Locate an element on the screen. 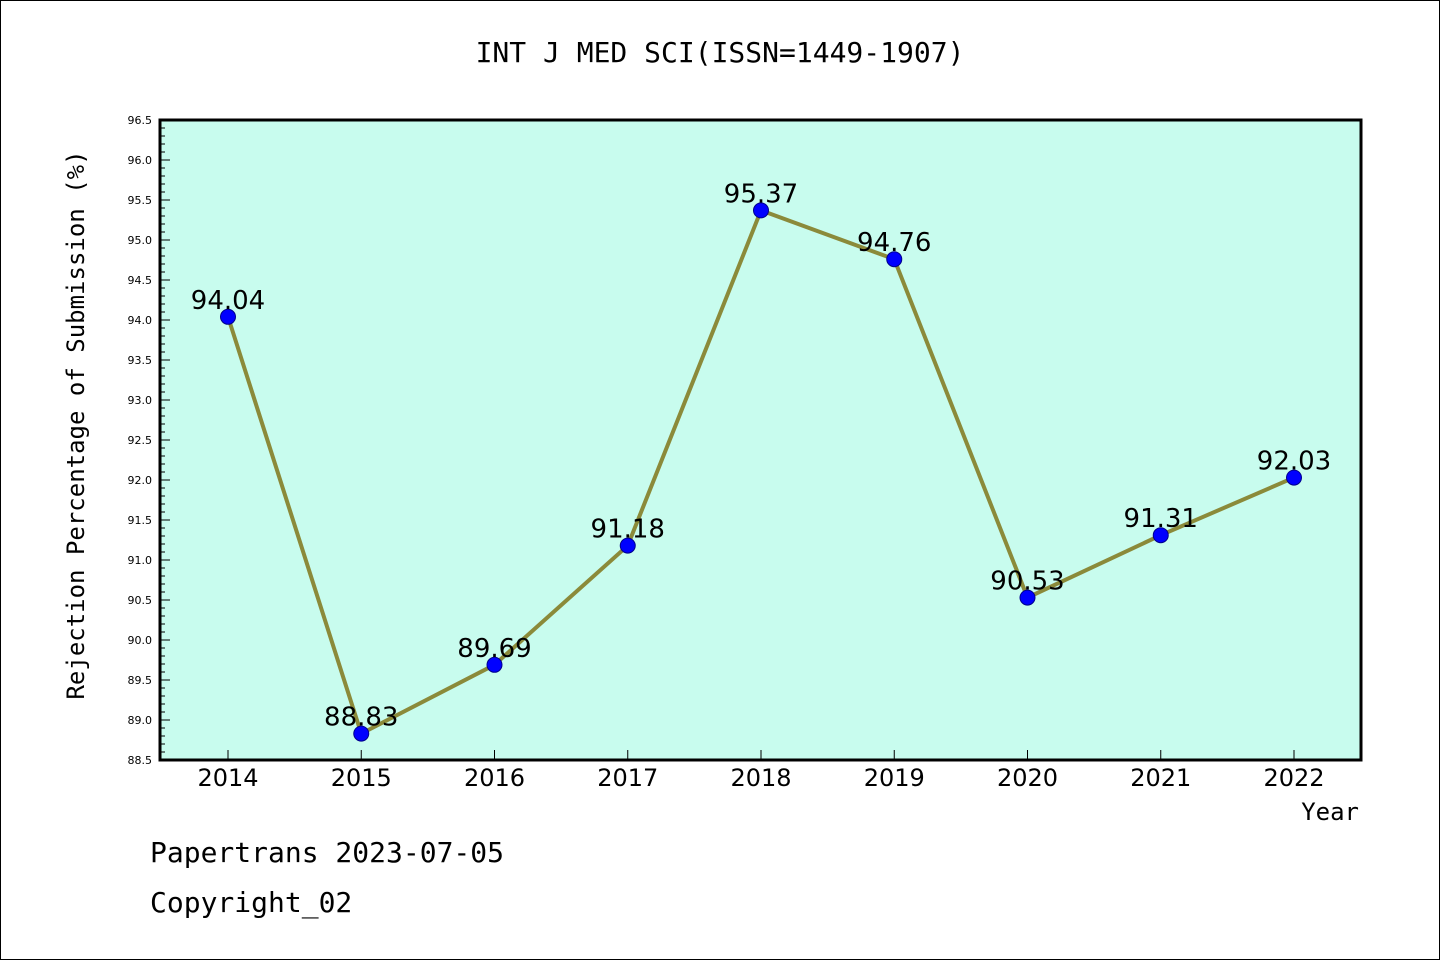 This screenshot has width=1440, height=960. x-tick-label: 2015 is located at coordinates (361, 778).